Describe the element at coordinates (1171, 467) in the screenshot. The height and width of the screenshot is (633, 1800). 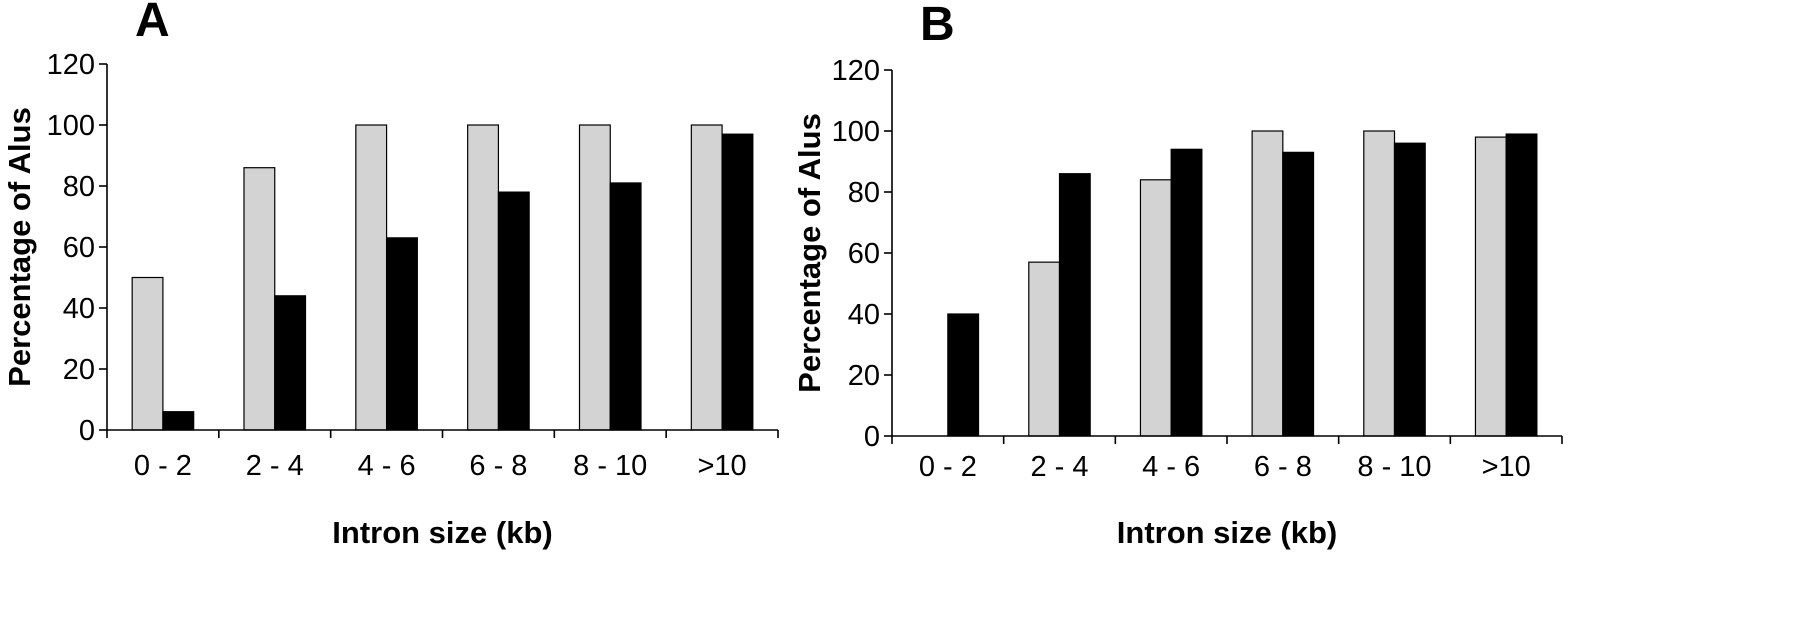
I see `chart-b-x-tick-label: 4 - 6` at that location.